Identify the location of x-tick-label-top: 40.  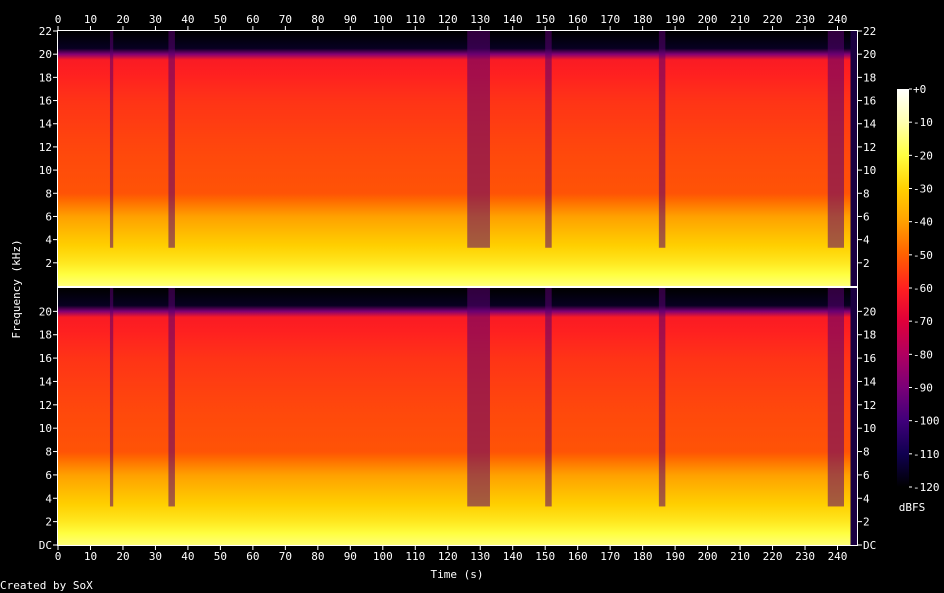
(187, 19).